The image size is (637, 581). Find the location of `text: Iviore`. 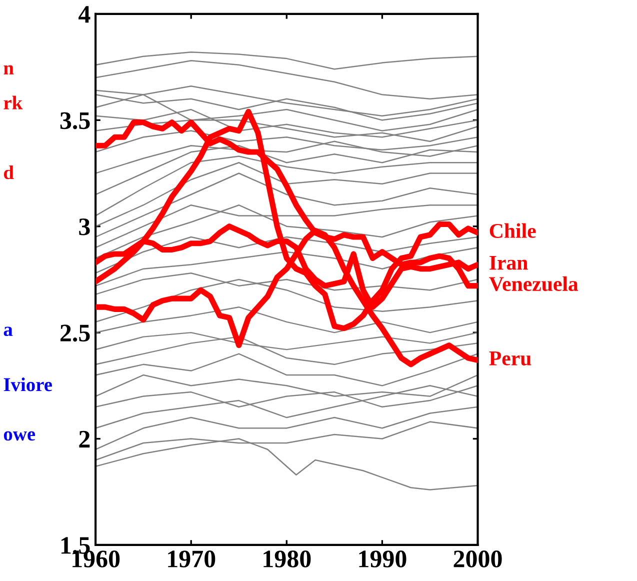

text: Iviore is located at coordinates (28, 385).